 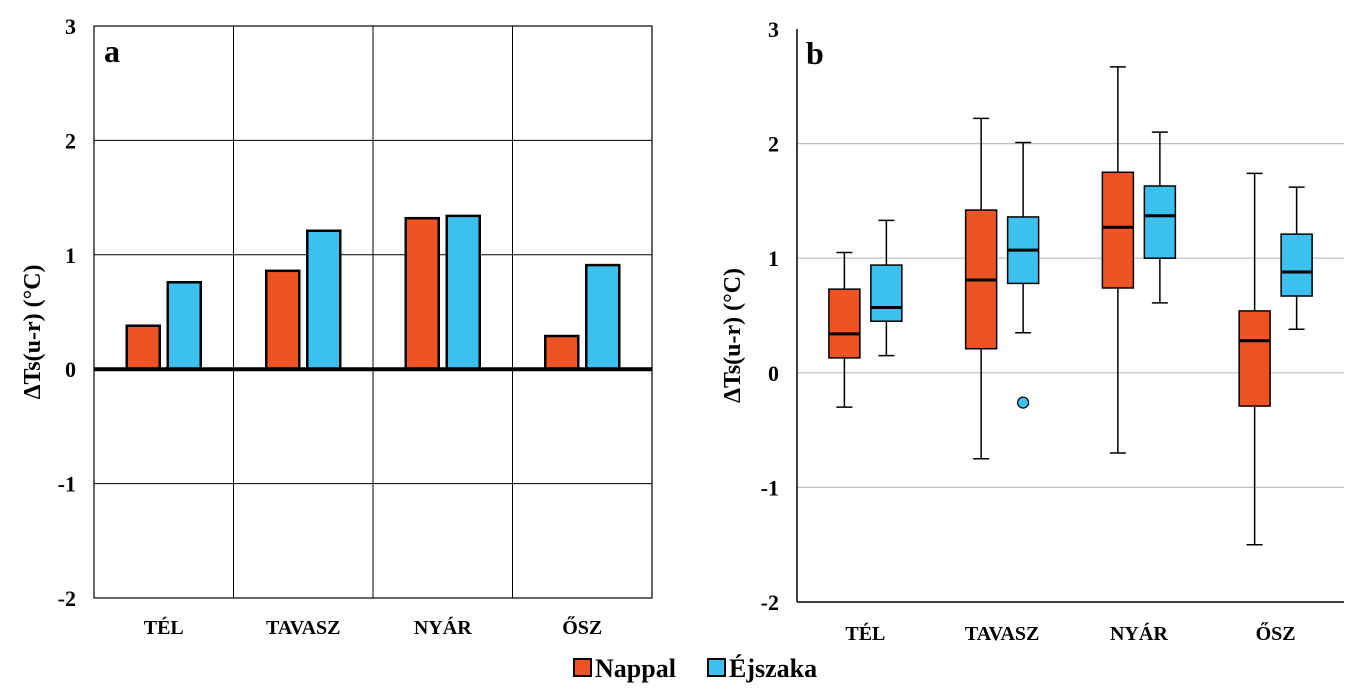 What do you see at coordinates (1139, 633) in the screenshot?
I see `panel-b-category-label: NYÁR` at bounding box center [1139, 633].